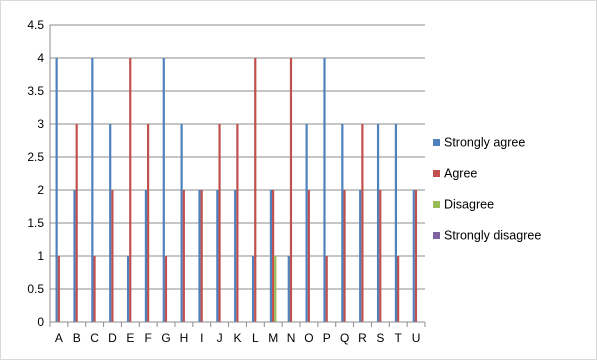  What do you see at coordinates (327, 338) in the screenshot?
I see `x-tick-label: P` at bounding box center [327, 338].